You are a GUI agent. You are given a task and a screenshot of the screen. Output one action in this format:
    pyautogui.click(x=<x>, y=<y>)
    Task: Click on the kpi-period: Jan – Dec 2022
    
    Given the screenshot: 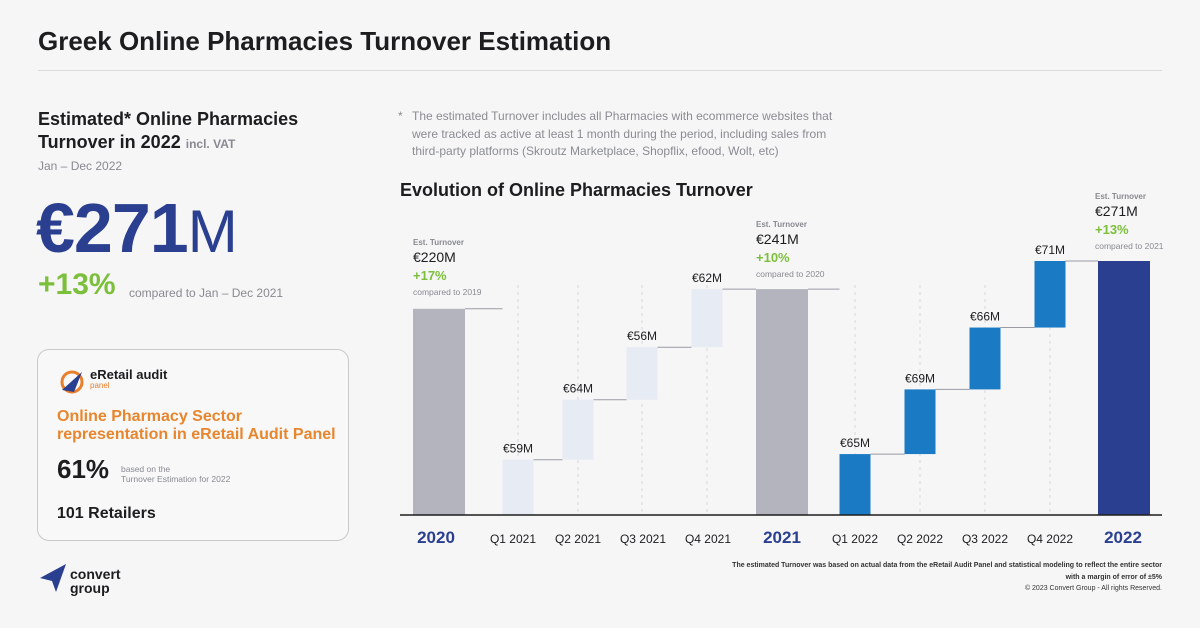 What is the action you would take?
    pyautogui.click(x=80, y=166)
    